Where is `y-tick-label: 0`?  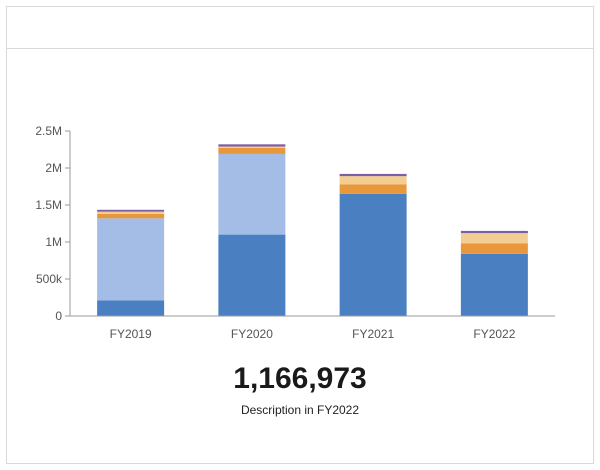 y-tick-label: 0 is located at coordinates (58, 316).